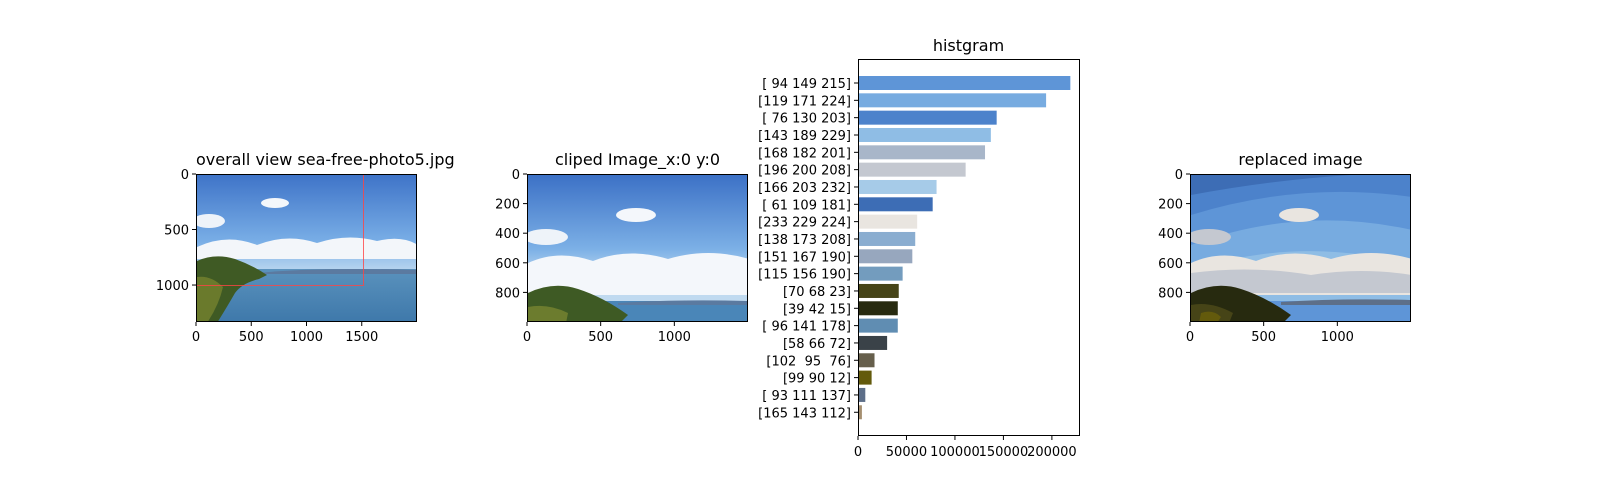  I want to click on histogram-category-label: [ 96 141 178], so click(806, 327).